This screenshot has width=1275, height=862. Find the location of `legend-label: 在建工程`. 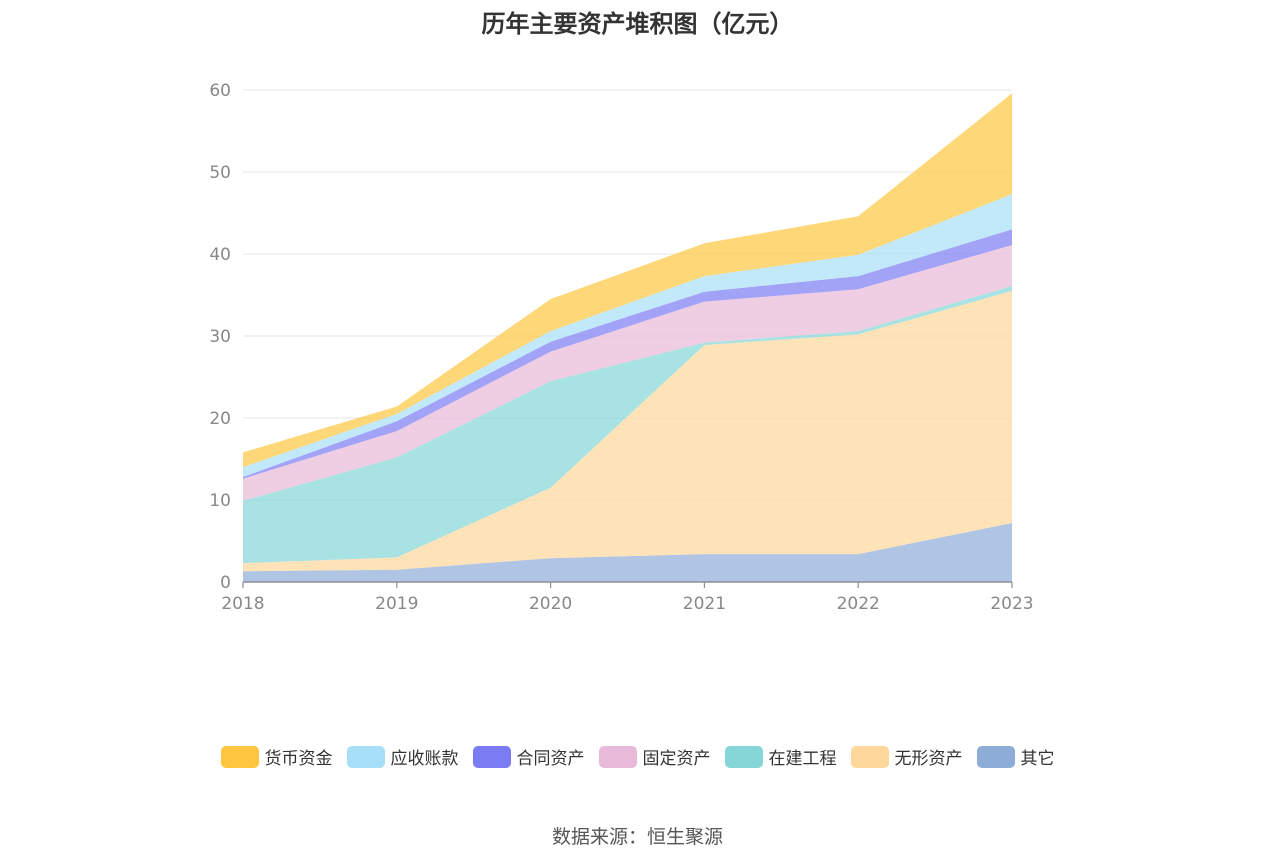

legend-label: 在建工程 is located at coordinates (802, 759).